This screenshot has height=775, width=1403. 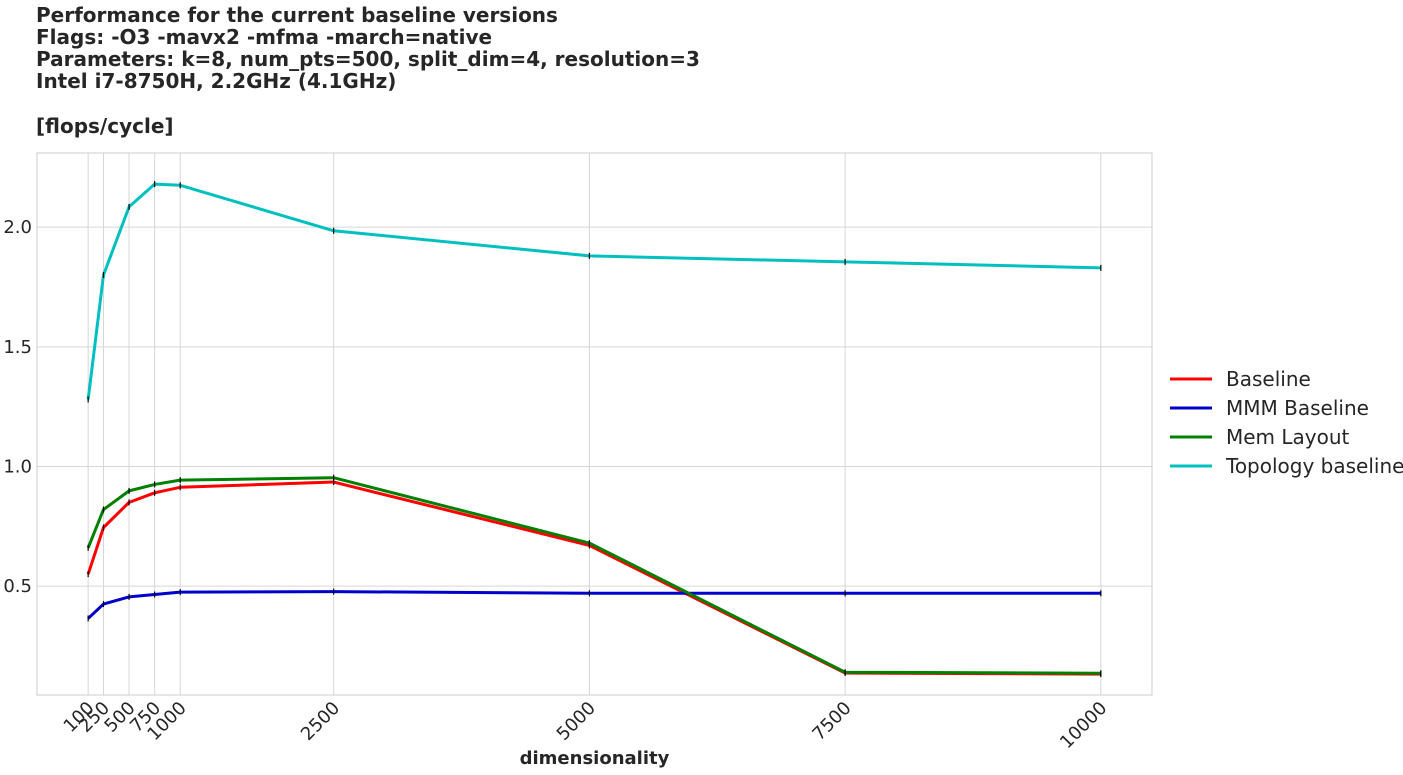 What do you see at coordinates (1314, 466) in the screenshot?
I see `legend-entry-label: Topology baseline` at bounding box center [1314, 466].